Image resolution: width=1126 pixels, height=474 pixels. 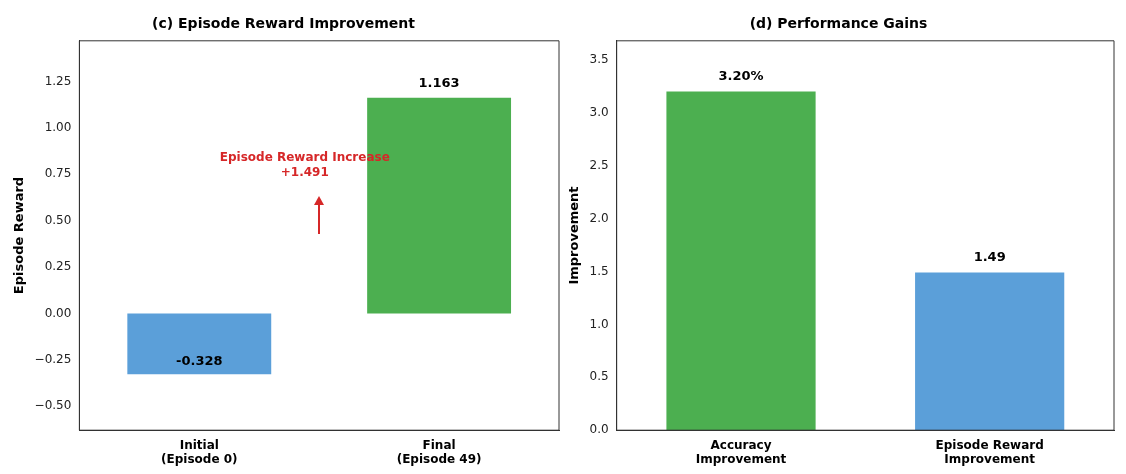 I want to click on x-tick-label: Final (Episode 49), so click(x=439, y=451).